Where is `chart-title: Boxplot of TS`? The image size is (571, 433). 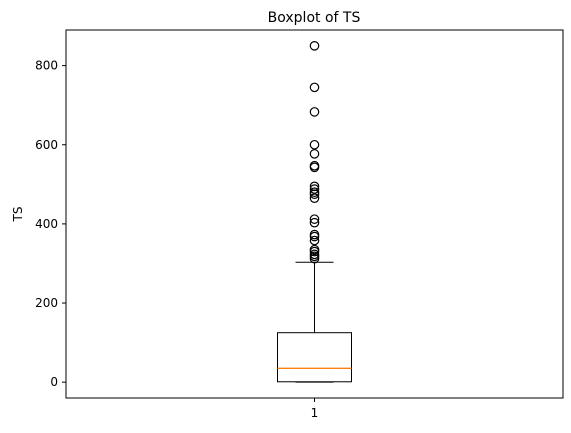 chart-title: Boxplot of TS is located at coordinates (314, 18).